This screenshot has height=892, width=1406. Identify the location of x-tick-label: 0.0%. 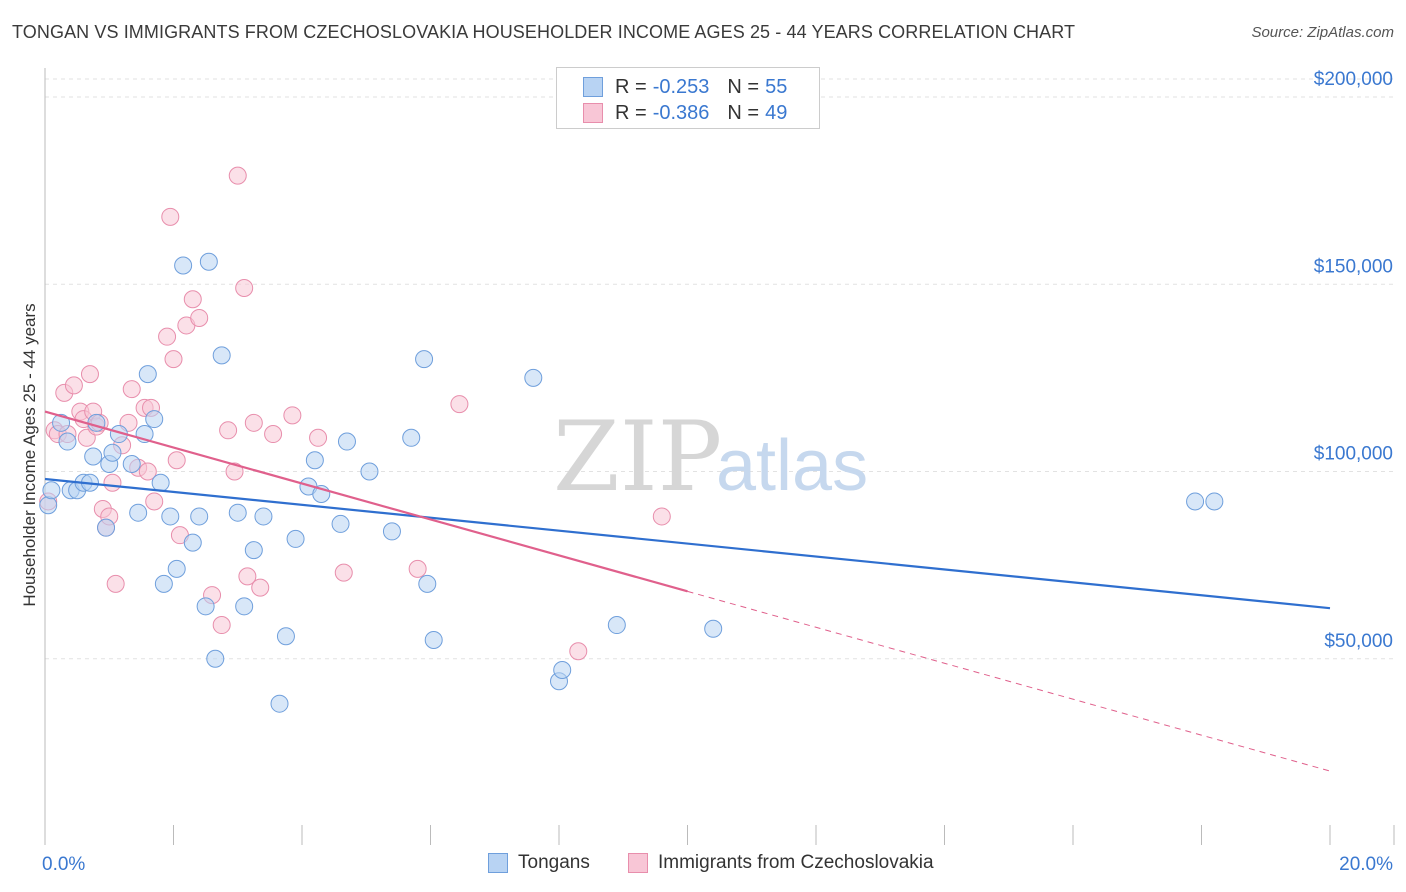
(63, 864).